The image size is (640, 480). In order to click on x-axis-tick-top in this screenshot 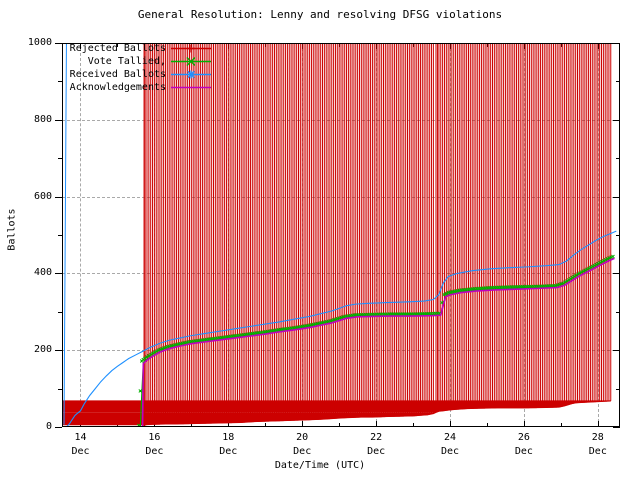, I will do `click(81, 46)`.